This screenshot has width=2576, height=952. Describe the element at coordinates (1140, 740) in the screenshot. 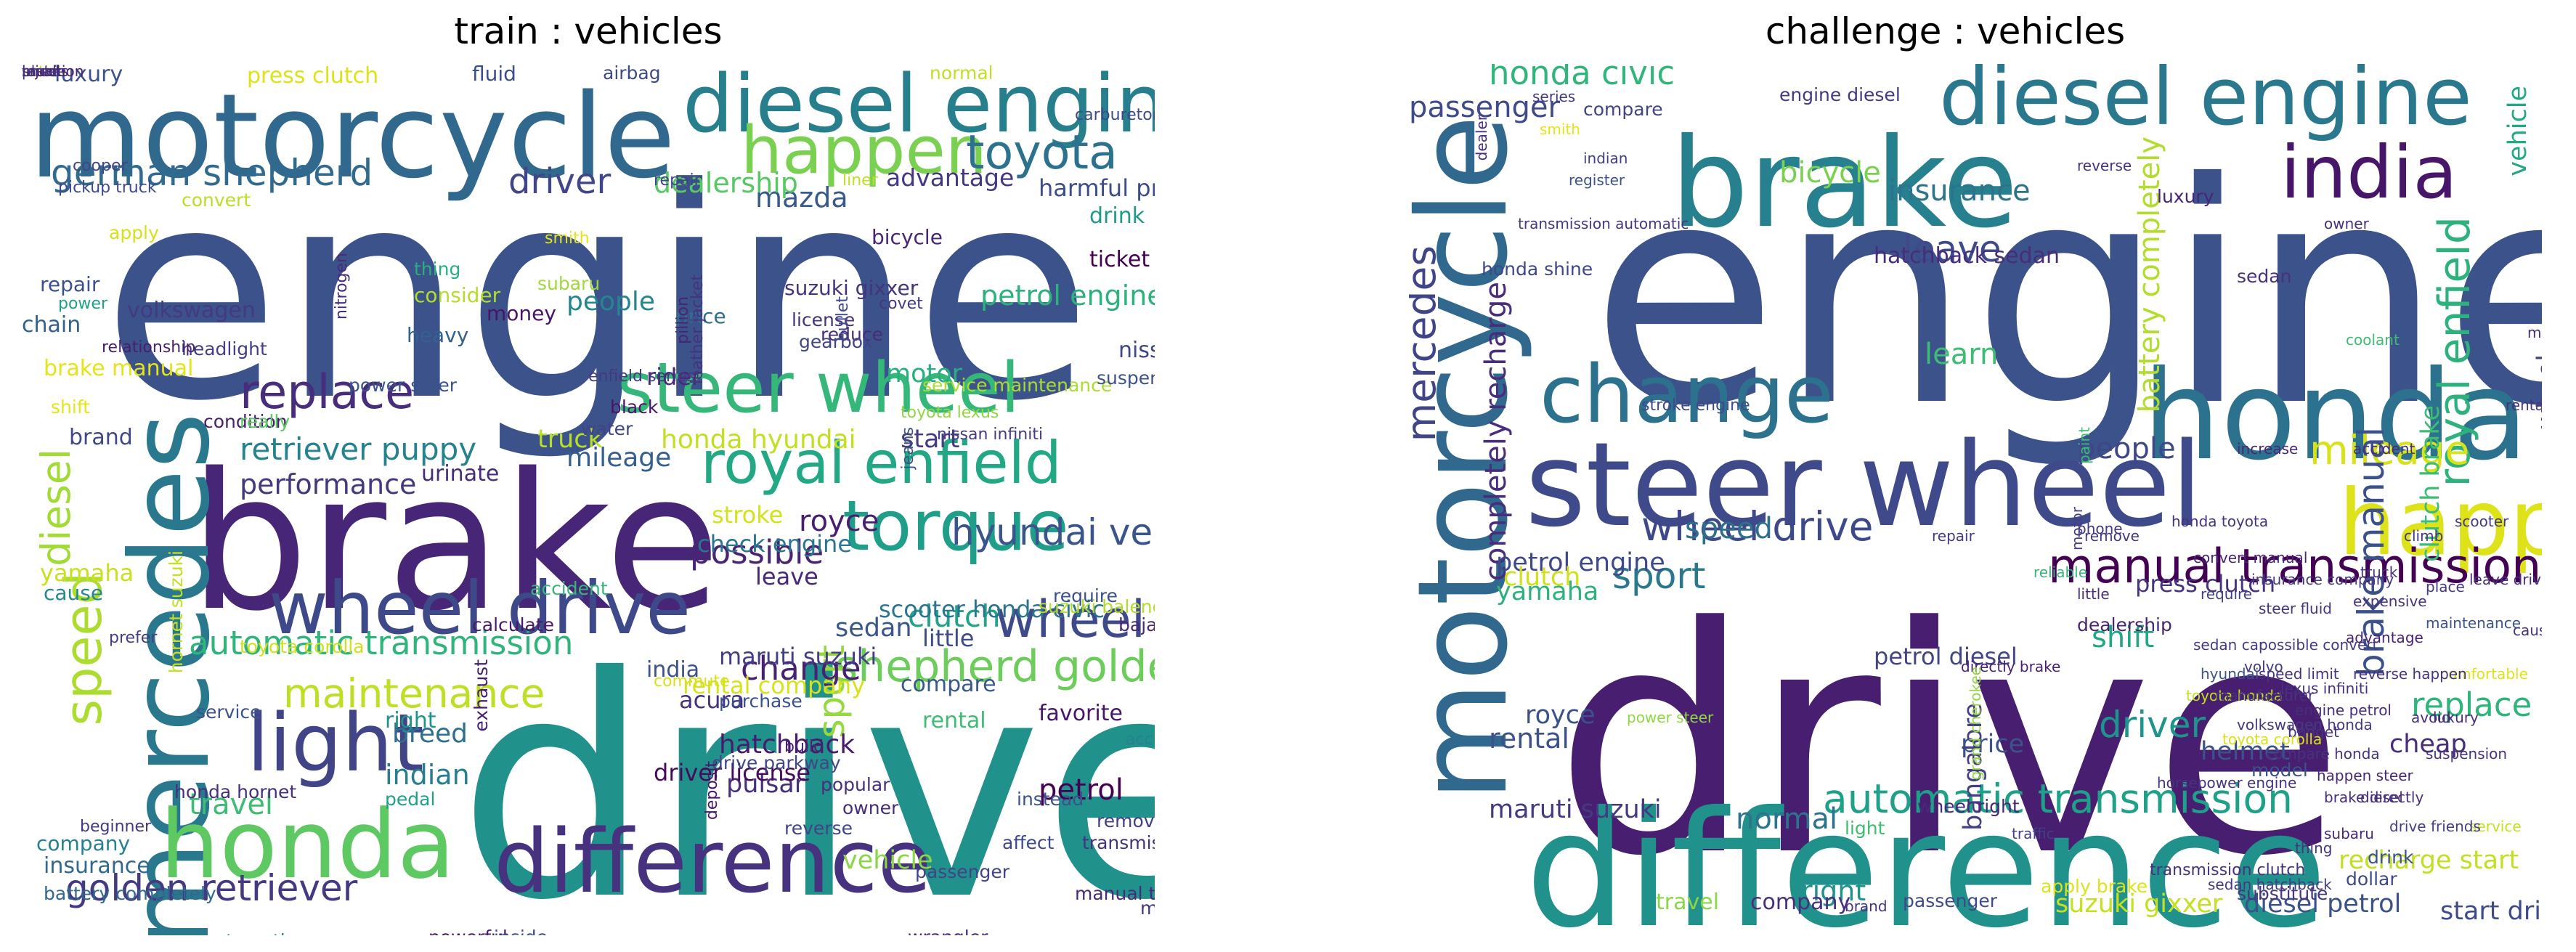

I see `cloud-word: acceleration` at that location.